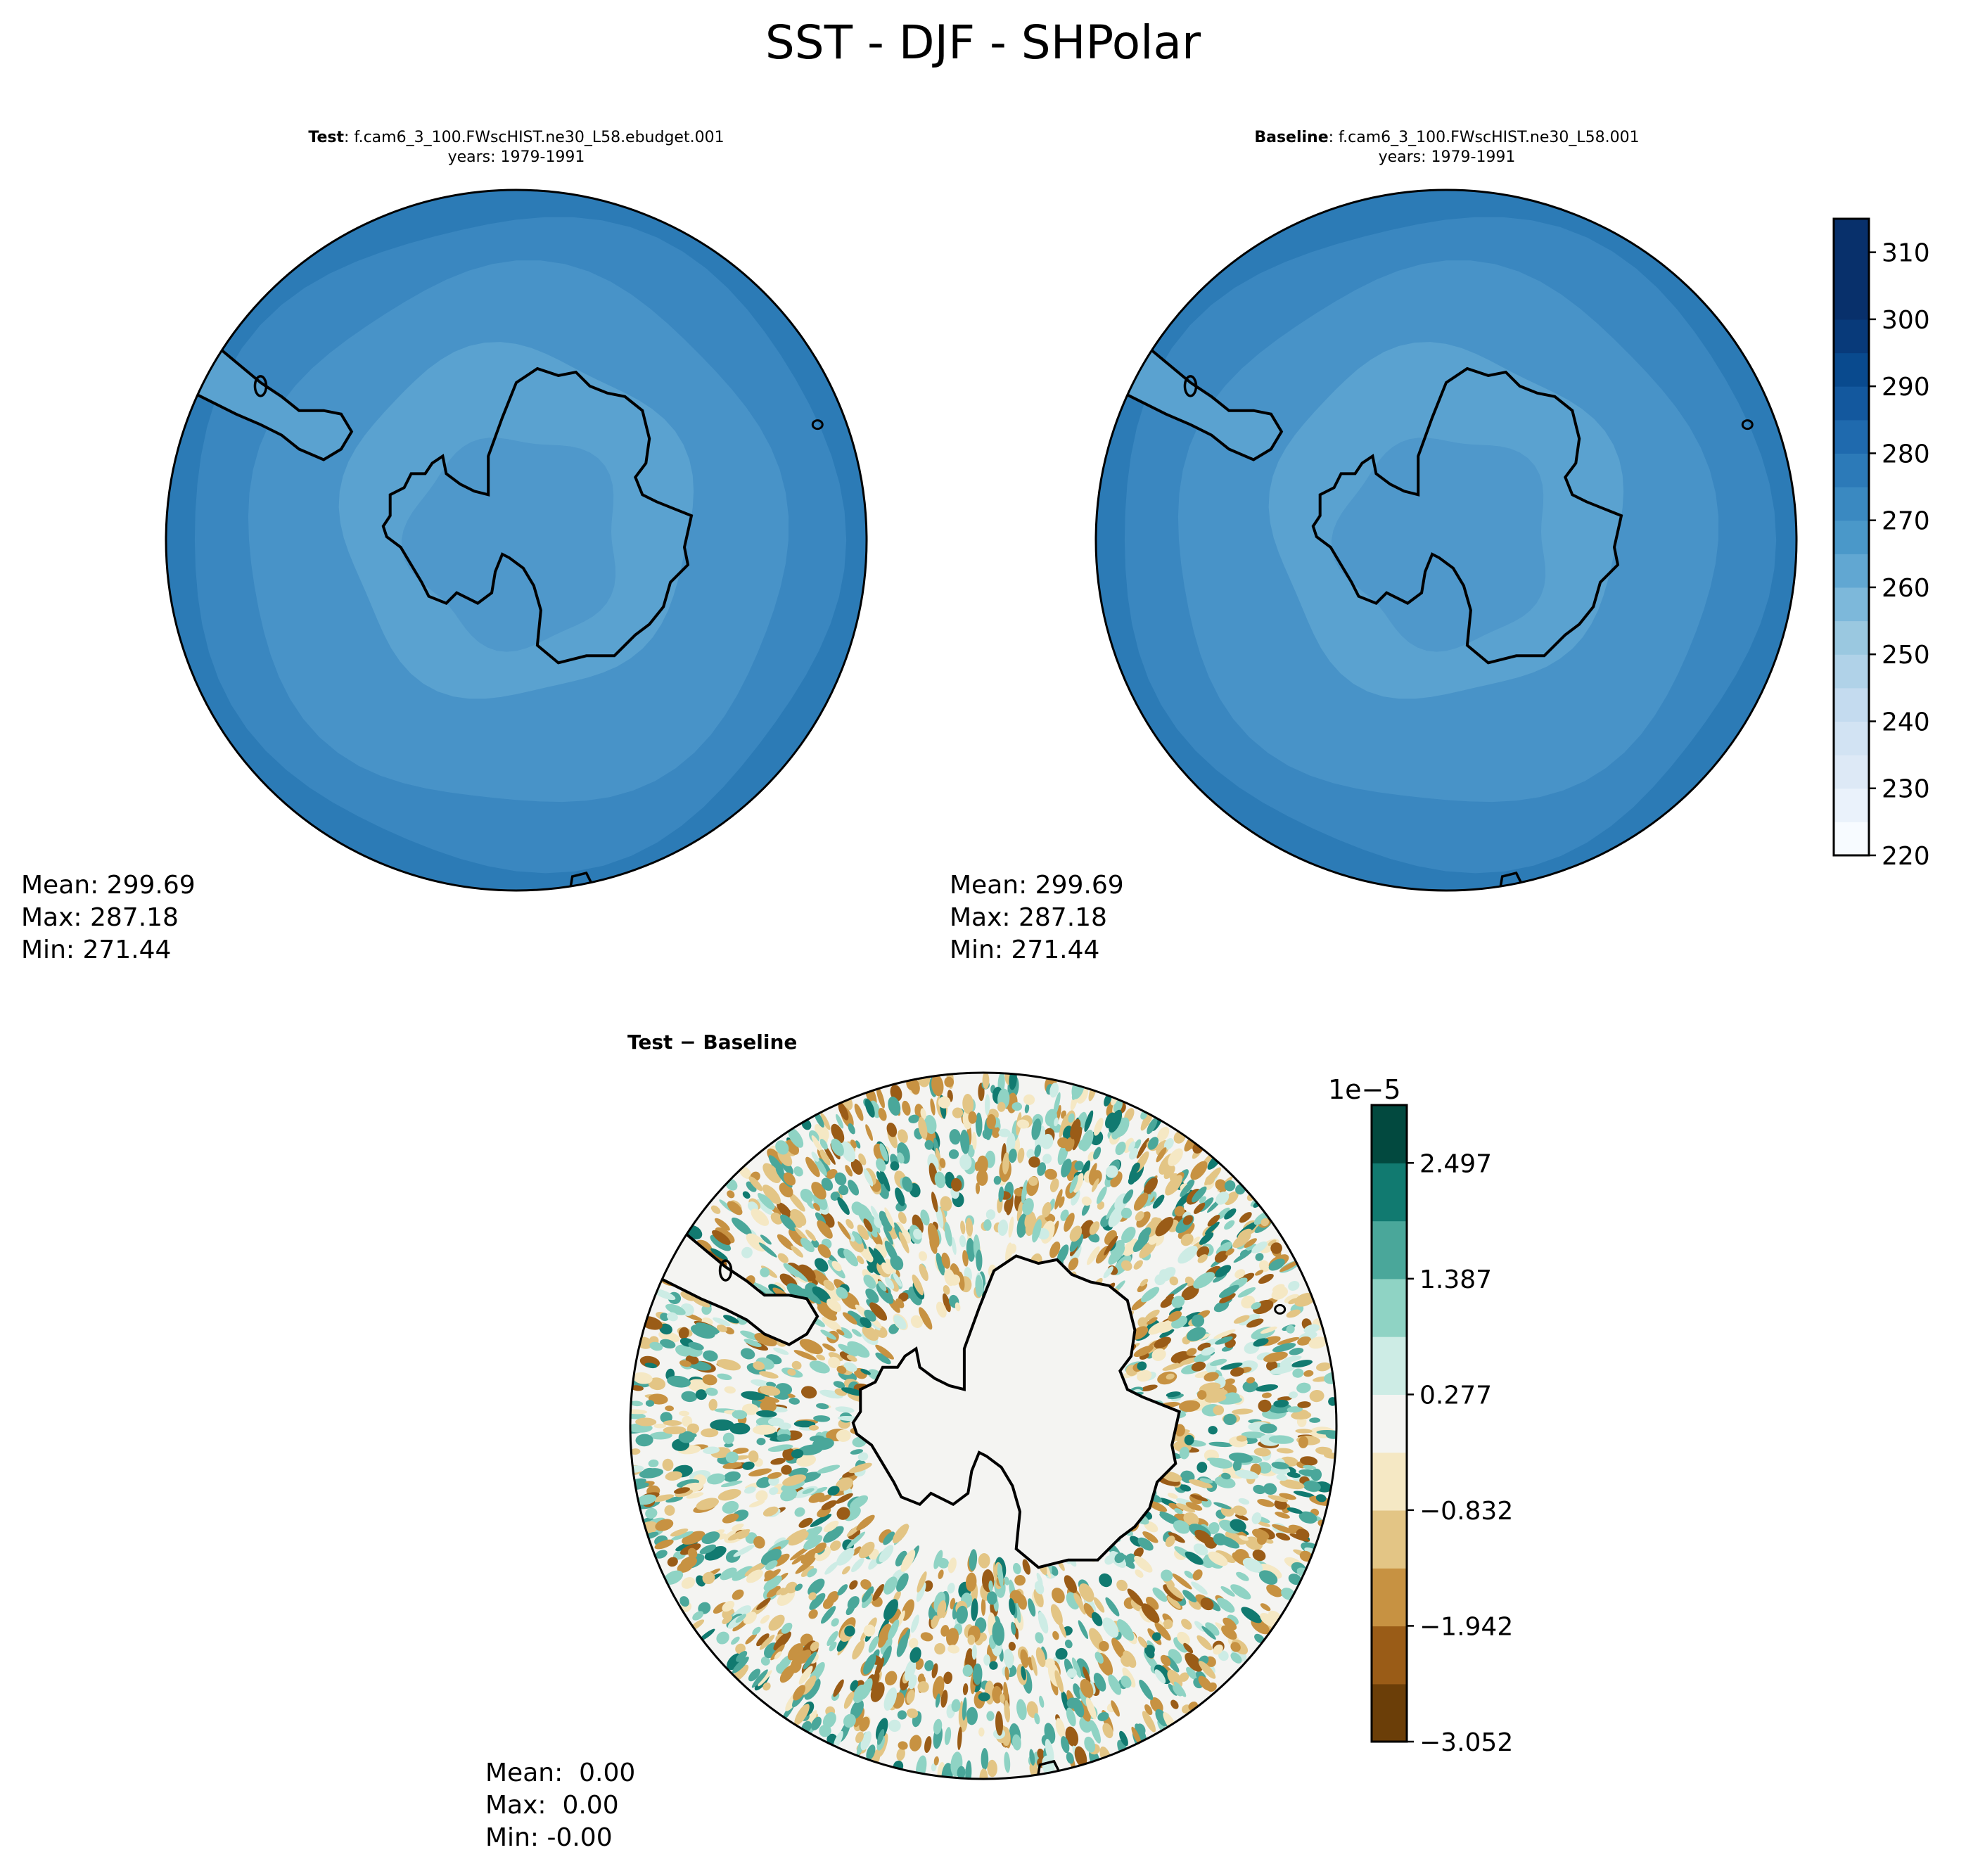 The height and width of the screenshot is (1876, 1966). What do you see at coordinates (1851, 537) in the screenshot?
I see `colorbar-frame` at bounding box center [1851, 537].